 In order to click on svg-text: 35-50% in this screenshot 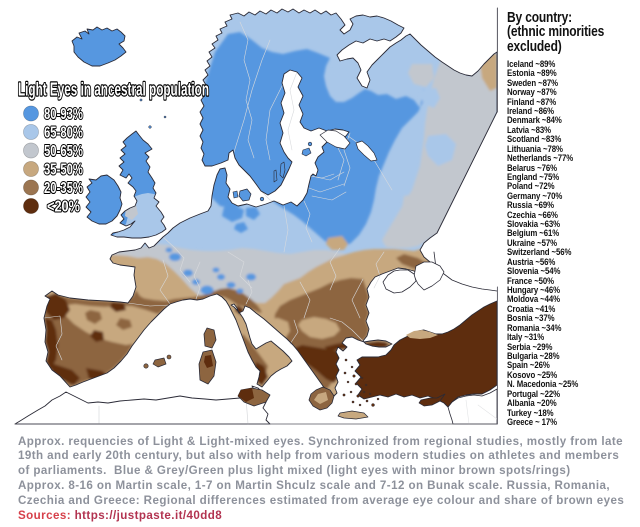, I will do `click(63, 170)`.